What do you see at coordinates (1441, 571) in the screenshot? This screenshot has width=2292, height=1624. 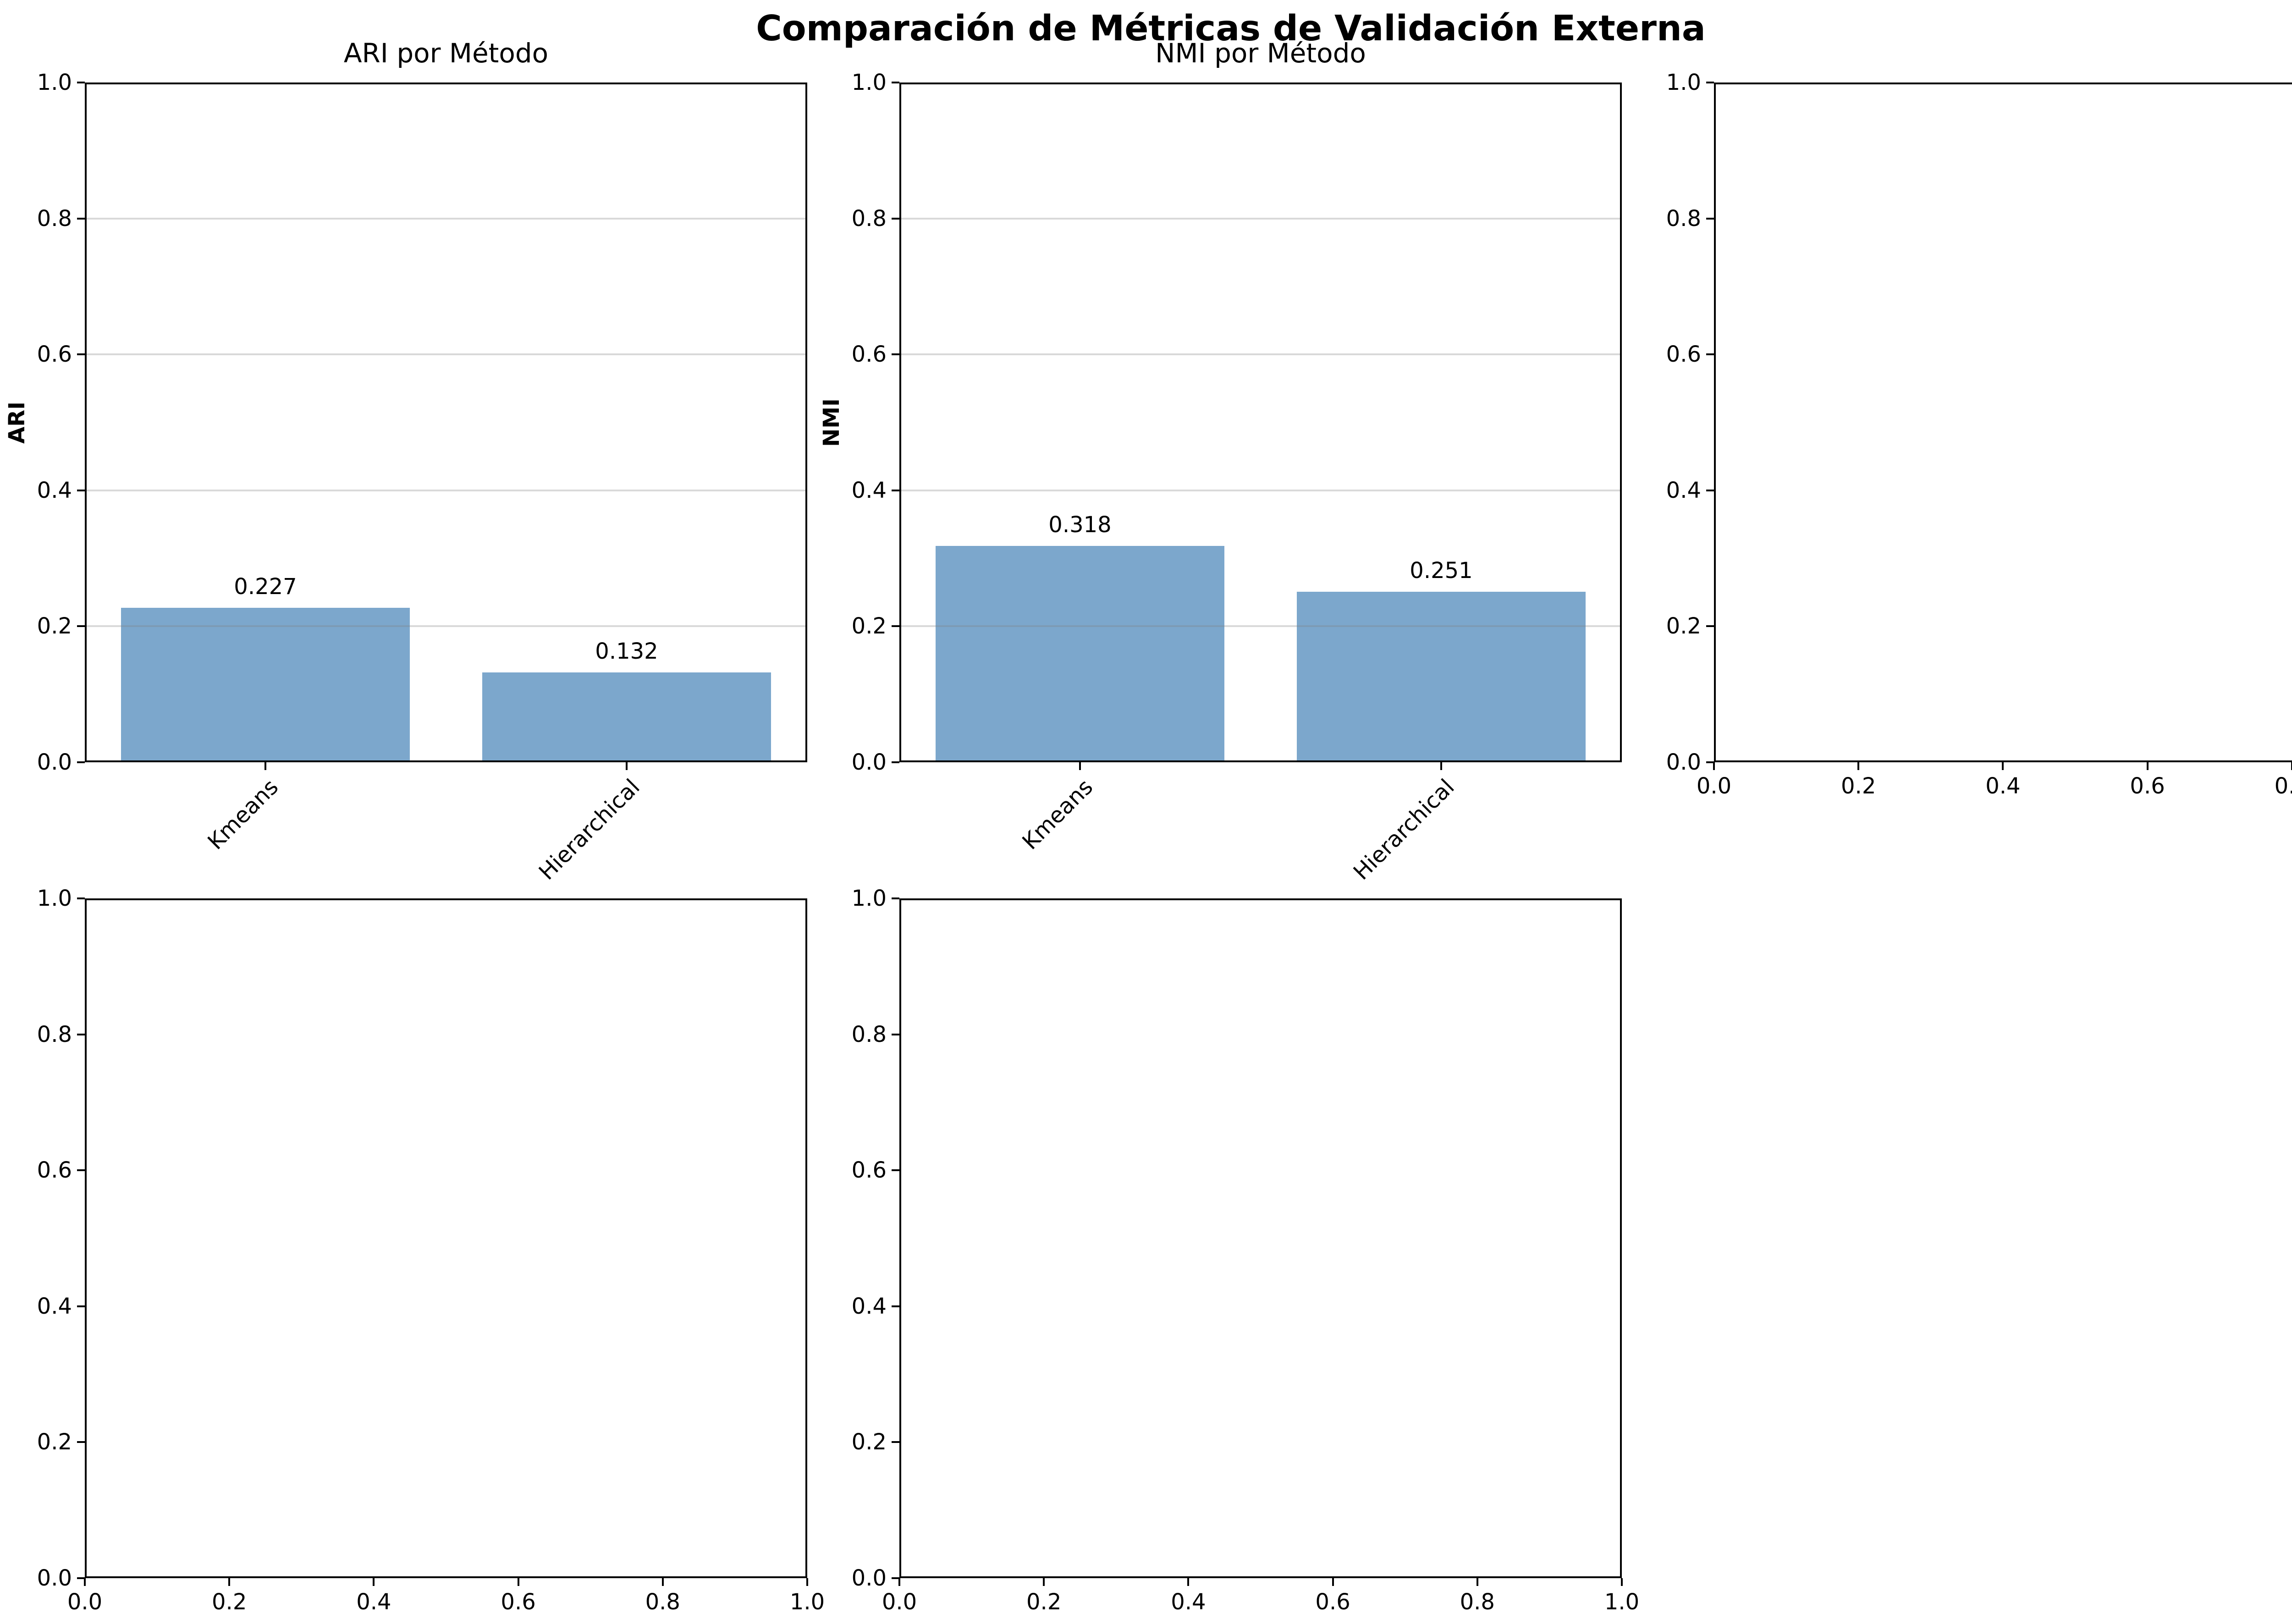 I see `bar-value-label: 0.251` at bounding box center [1441, 571].